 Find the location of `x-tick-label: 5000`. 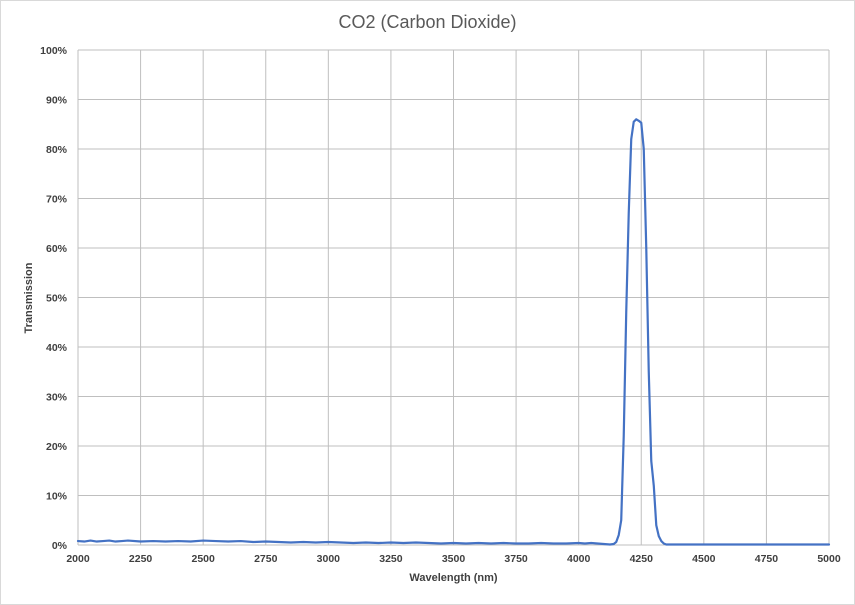

x-tick-label: 5000 is located at coordinates (829, 559).